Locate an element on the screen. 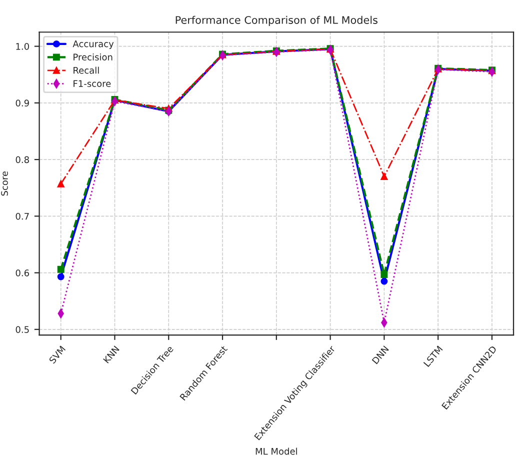 This screenshot has height=459, width=524. legend-label: F1-score is located at coordinates (92, 83).